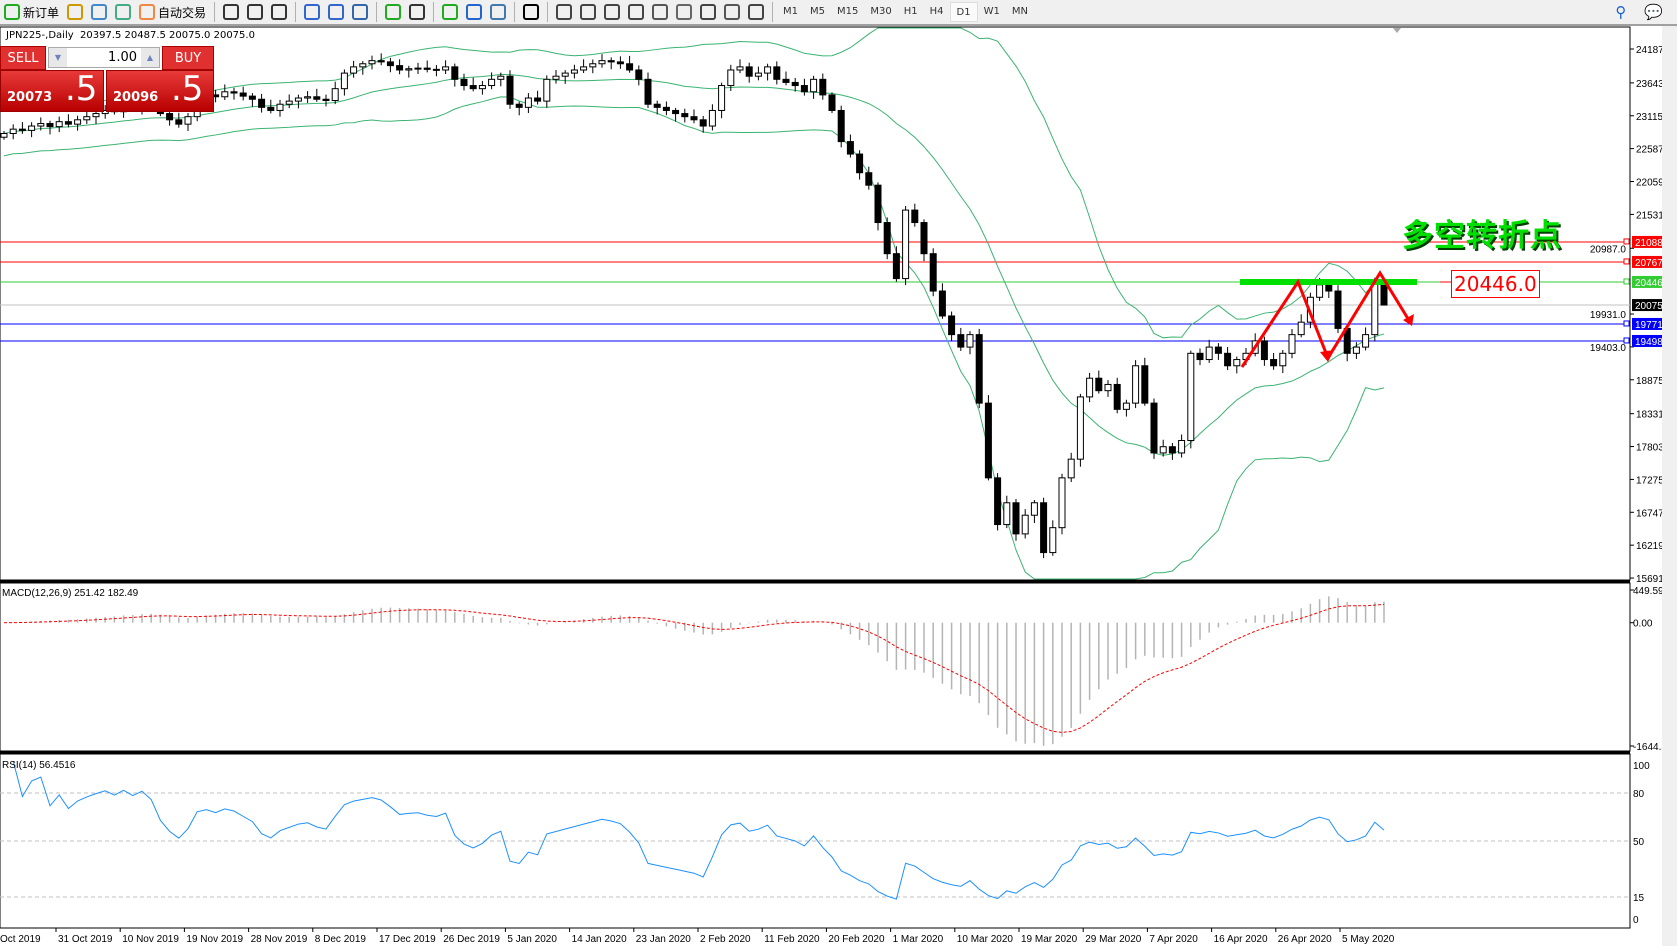  I want to click on crosshair-icon, so click(564, 12).